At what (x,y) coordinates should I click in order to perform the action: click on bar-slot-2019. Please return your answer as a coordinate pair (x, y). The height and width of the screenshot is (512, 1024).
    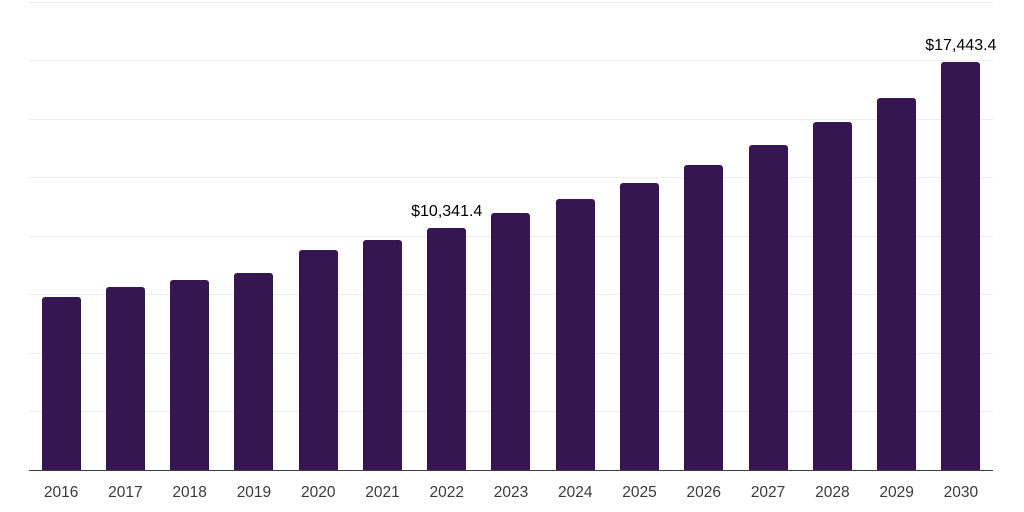
    Looking at the image, I should click on (254, 236).